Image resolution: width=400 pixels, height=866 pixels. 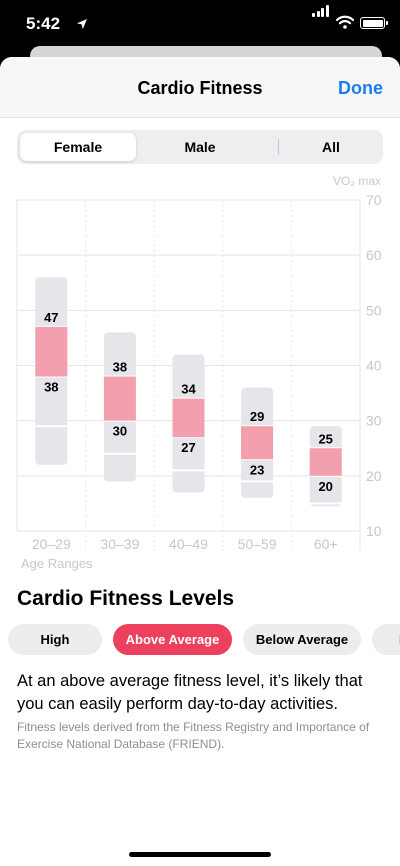 I want to click on data-label-lower: 38, so click(x=51, y=387).